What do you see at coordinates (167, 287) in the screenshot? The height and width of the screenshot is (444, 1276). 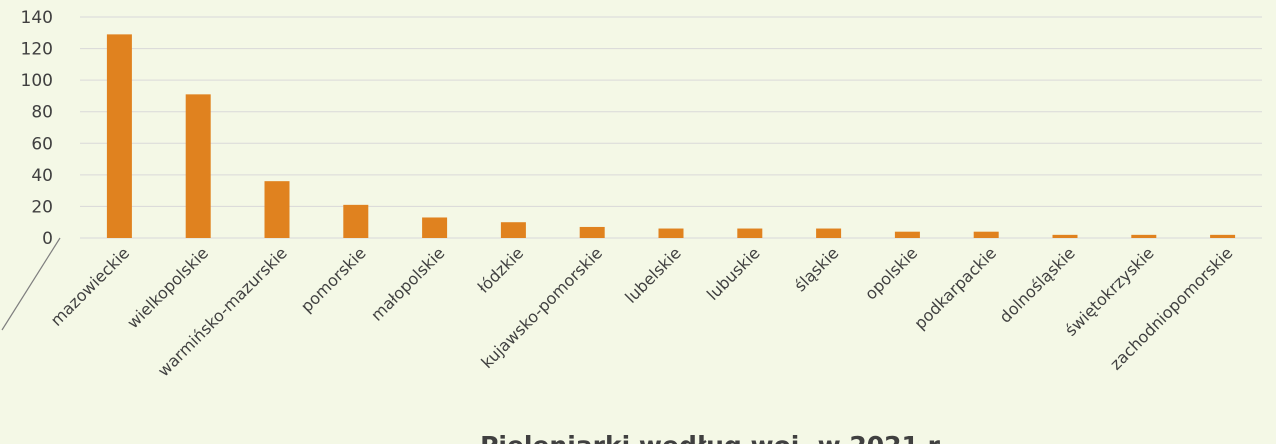 I see `x-category-label: wielkopolskie` at bounding box center [167, 287].